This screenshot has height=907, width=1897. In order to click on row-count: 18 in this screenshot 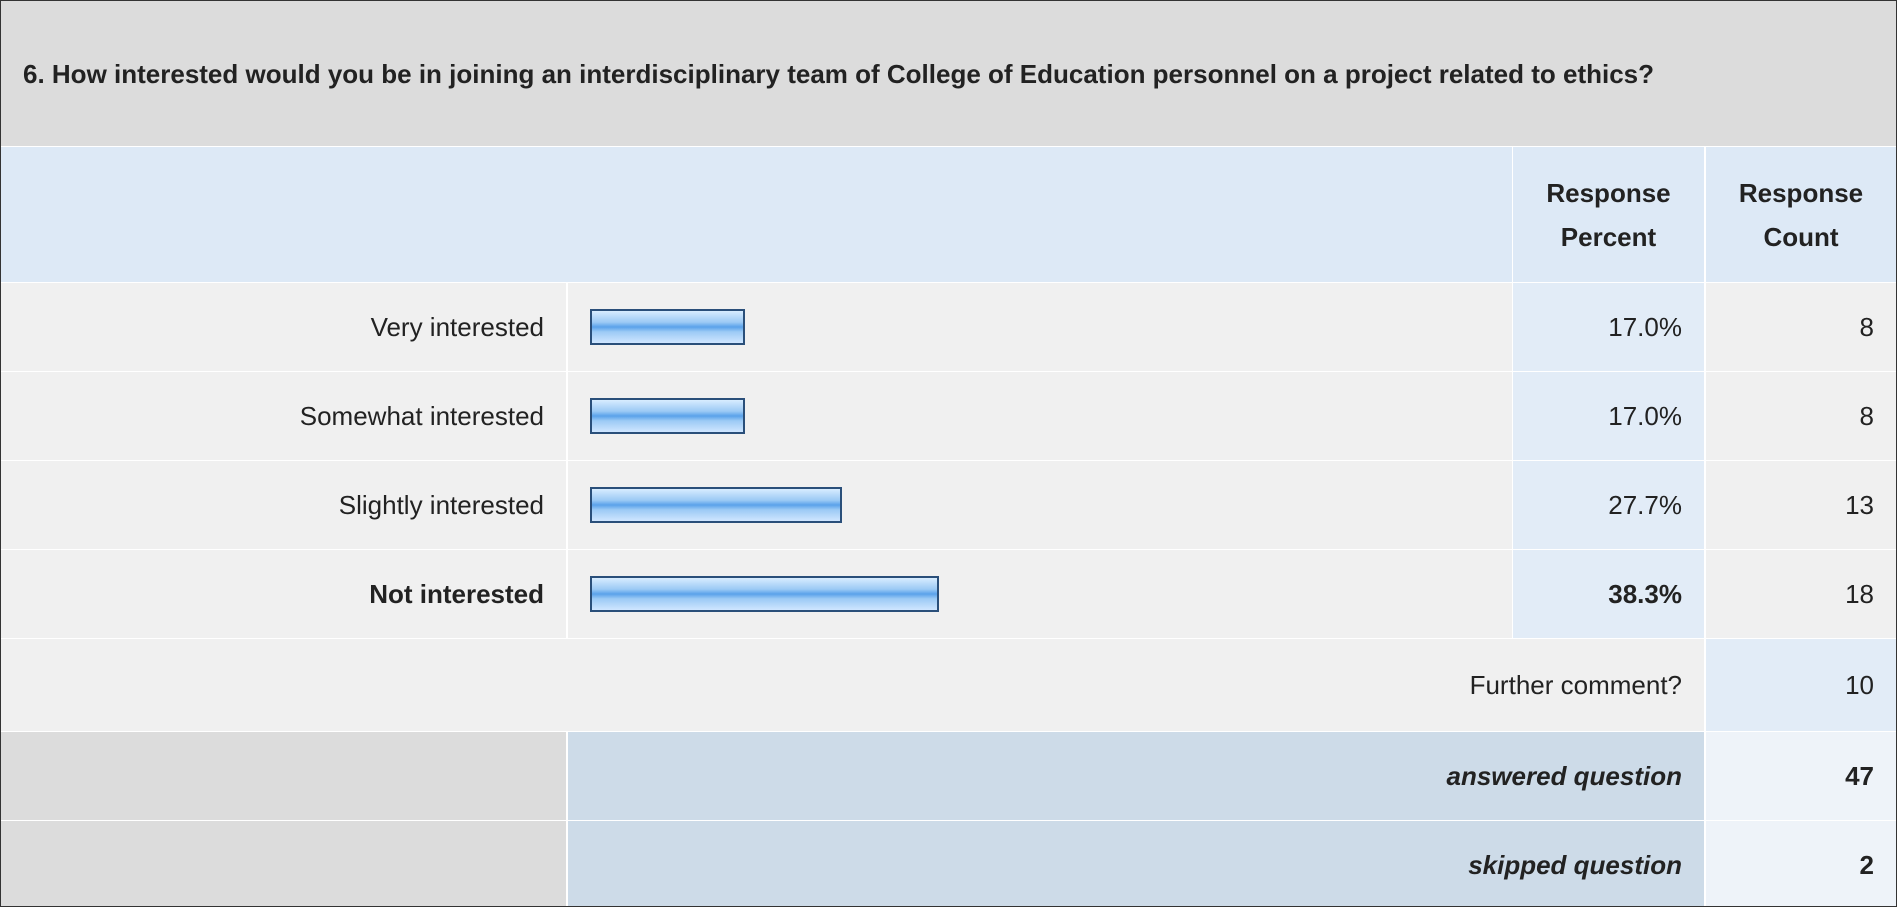, I will do `click(1801, 594)`.